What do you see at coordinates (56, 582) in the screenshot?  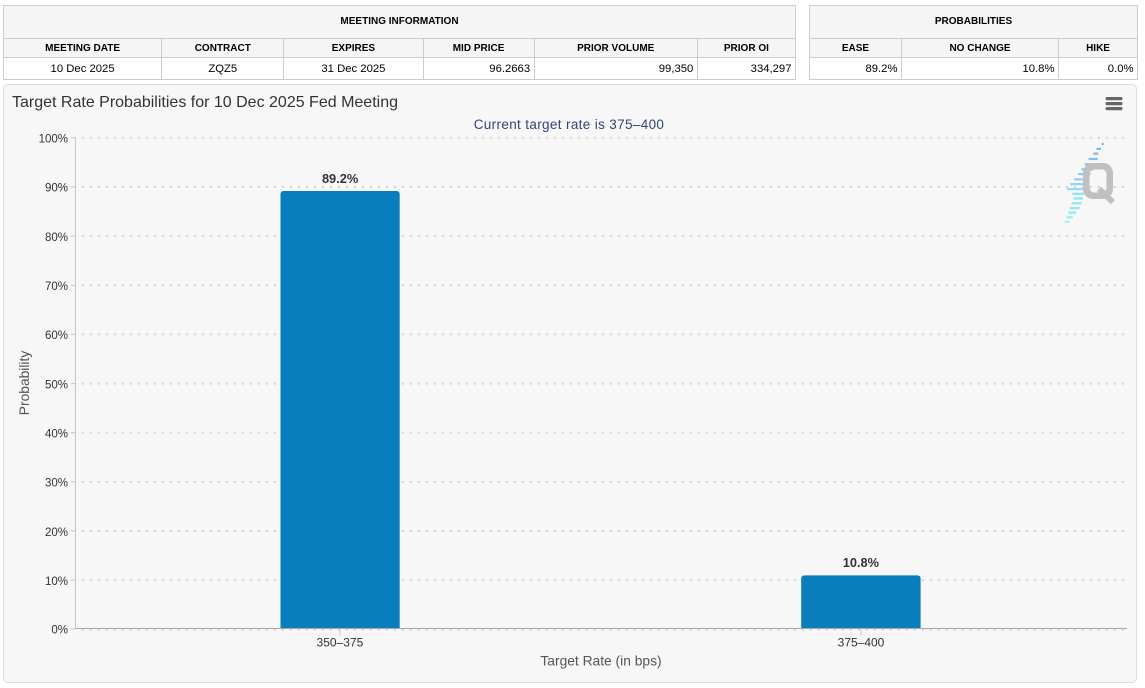 I see `svg-text: 10%` at bounding box center [56, 582].